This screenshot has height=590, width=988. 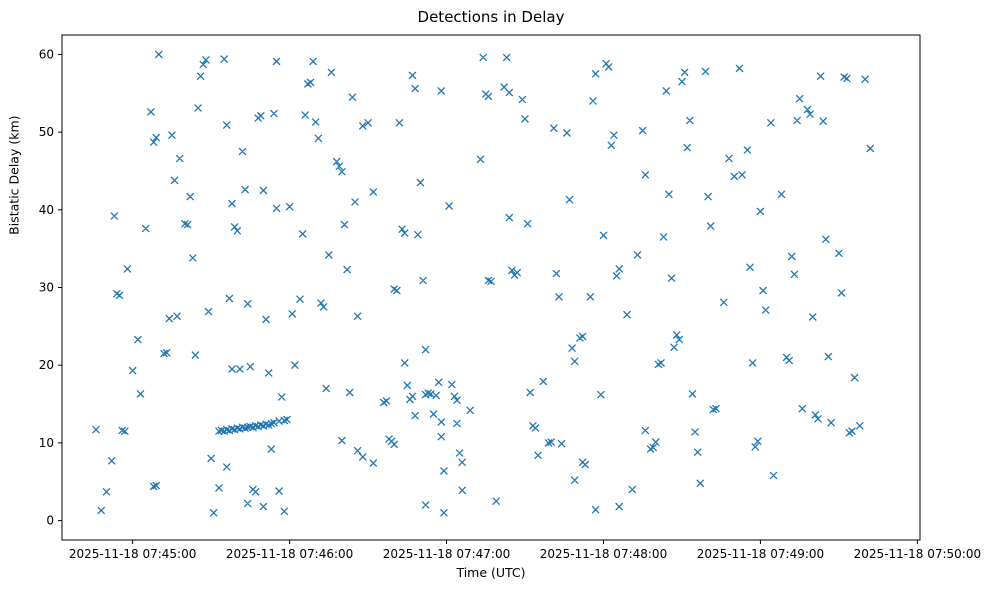 I want to click on x-axis-label: Time (UTC), so click(x=491, y=572).